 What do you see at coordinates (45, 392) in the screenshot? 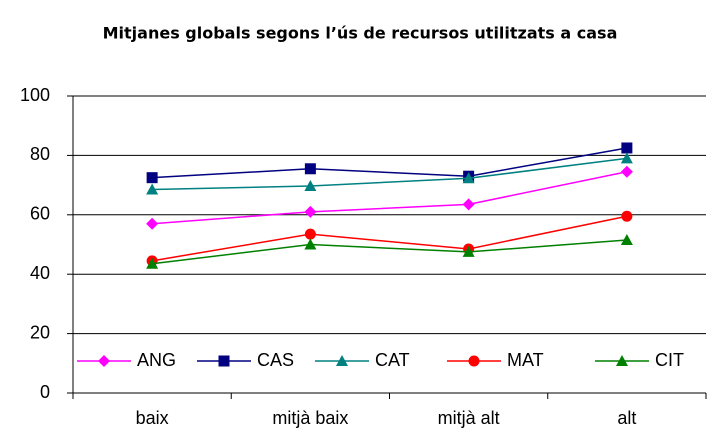
I see `y-tick-label: 0` at bounding box center [45, 392].